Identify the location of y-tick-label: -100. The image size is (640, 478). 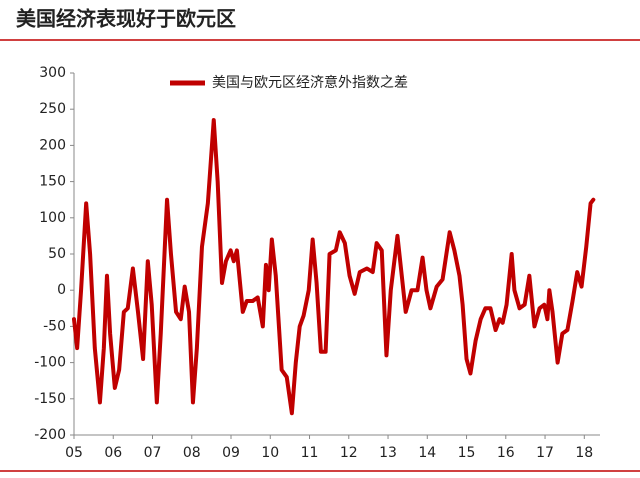
(50, 363).